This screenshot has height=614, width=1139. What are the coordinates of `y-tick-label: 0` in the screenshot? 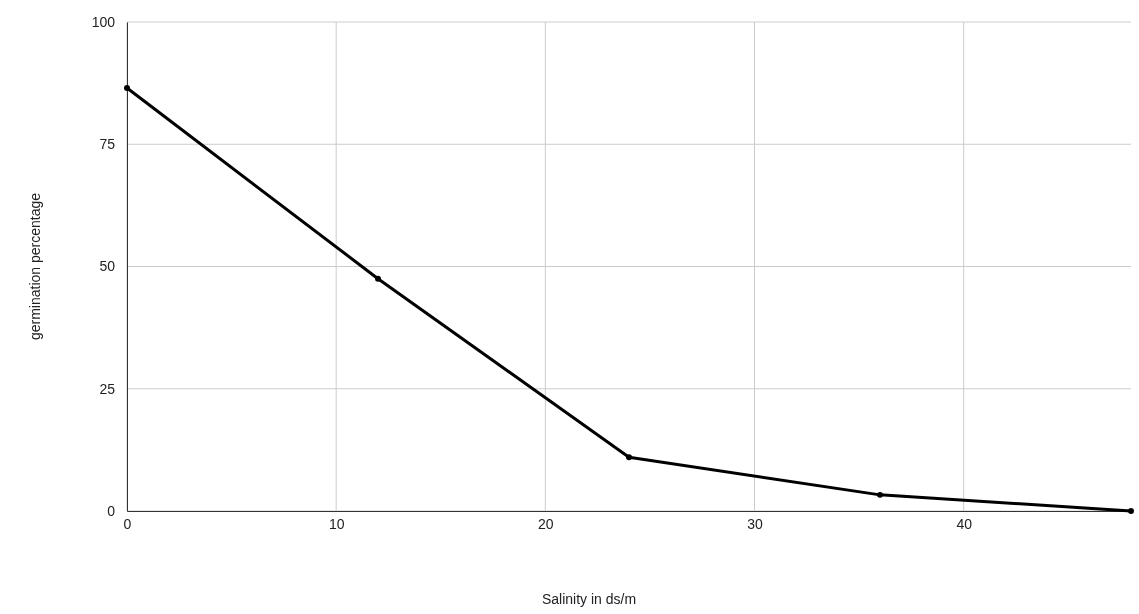 It's located at (111, 510).